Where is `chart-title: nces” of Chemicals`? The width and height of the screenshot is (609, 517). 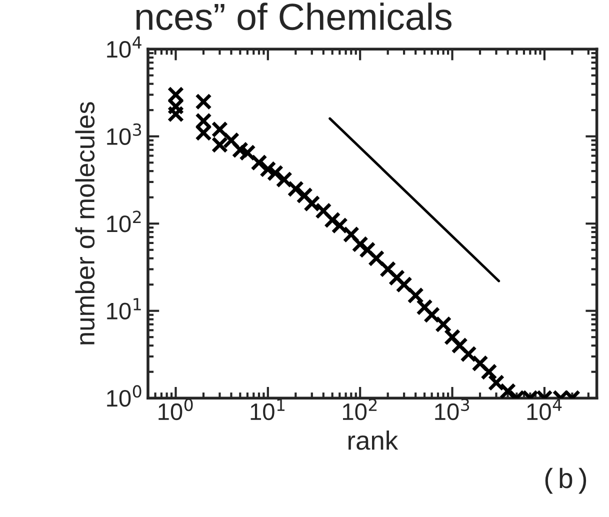
chart-title: nces” of Chemicals is located at coordinates (294, 16).